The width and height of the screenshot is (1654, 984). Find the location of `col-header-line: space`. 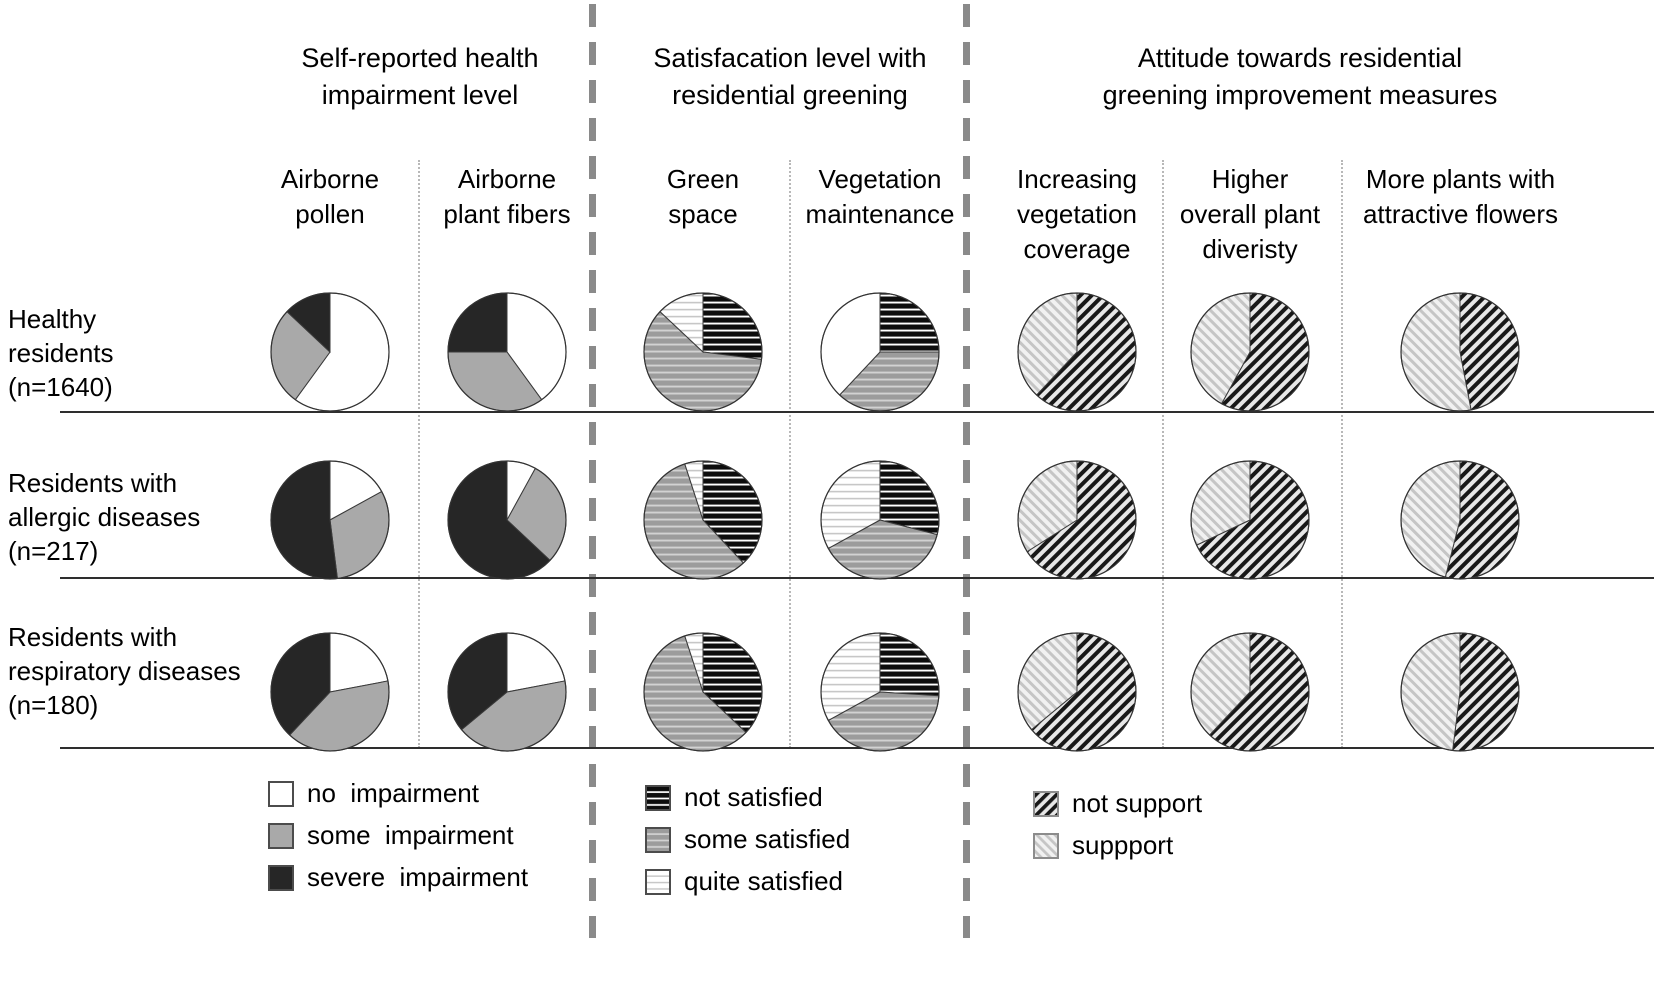

col-header-line: space is located at coordinates (703, 214).